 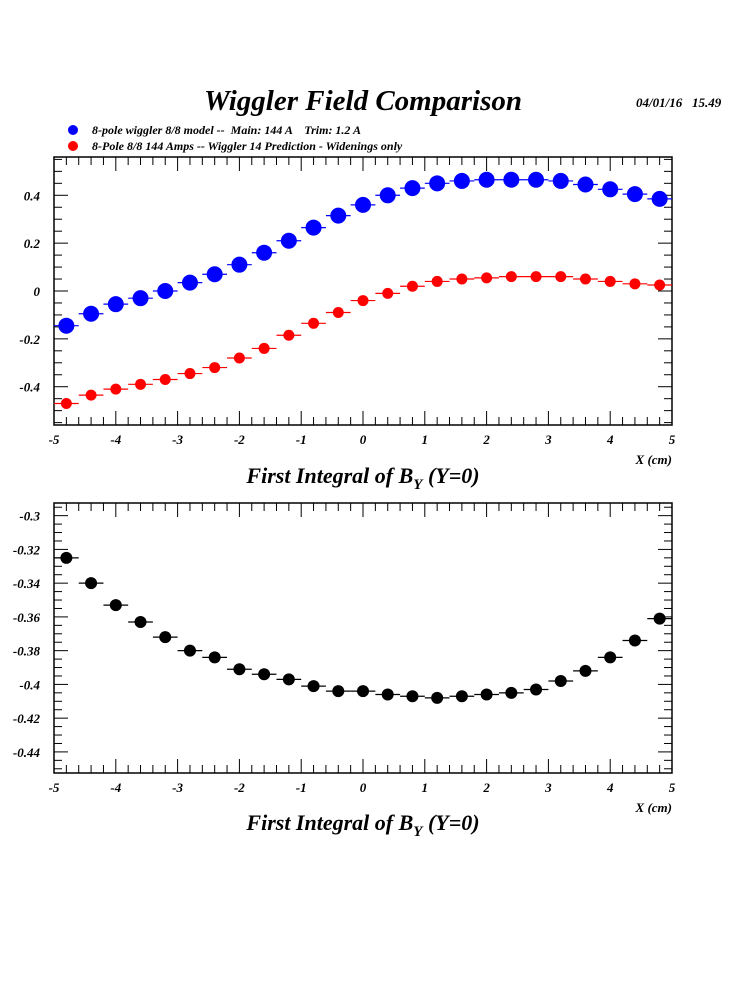 I want to click on x-tick-label: 0, so click(x=363, y=787).